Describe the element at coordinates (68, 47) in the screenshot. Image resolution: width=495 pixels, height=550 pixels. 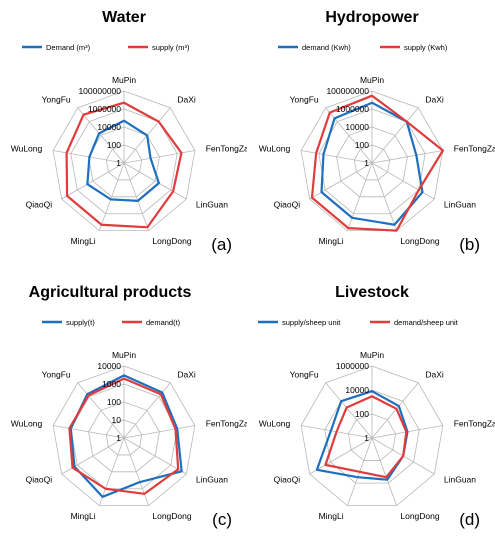
I see `legend-label: Demand (m³)` at that location.